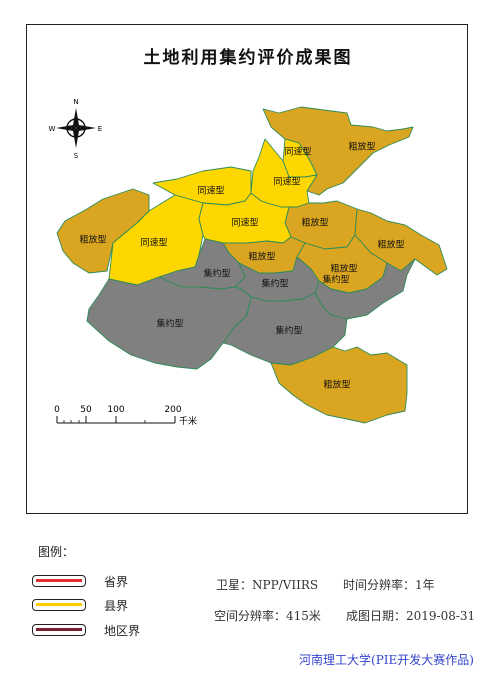 The image size is (492, 695). I want to click on province-boundary-swatch, so click(59, 581).